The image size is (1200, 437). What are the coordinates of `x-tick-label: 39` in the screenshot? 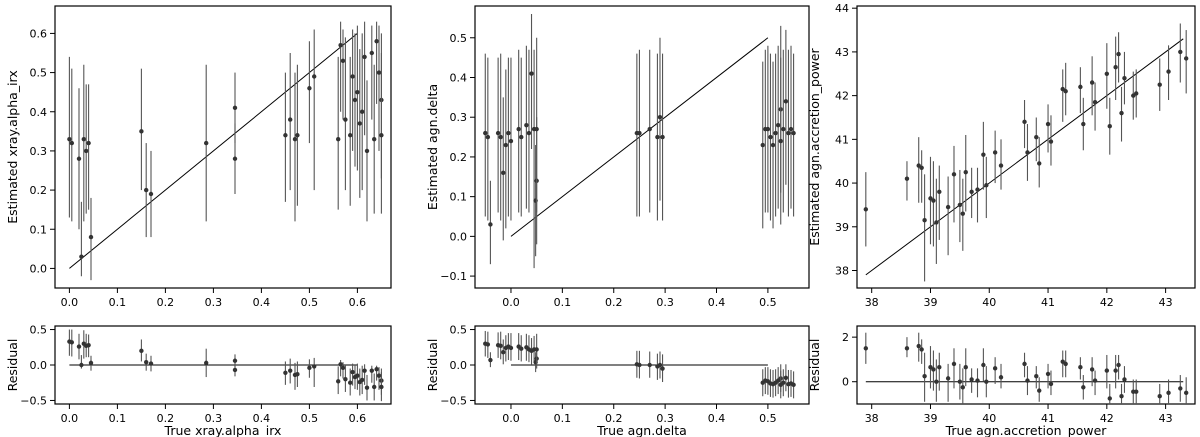 It's located at (930, 302).